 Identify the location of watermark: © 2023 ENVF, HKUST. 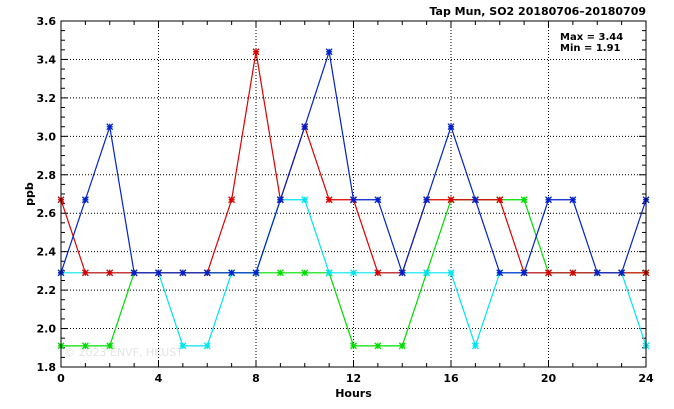
(123, 352).